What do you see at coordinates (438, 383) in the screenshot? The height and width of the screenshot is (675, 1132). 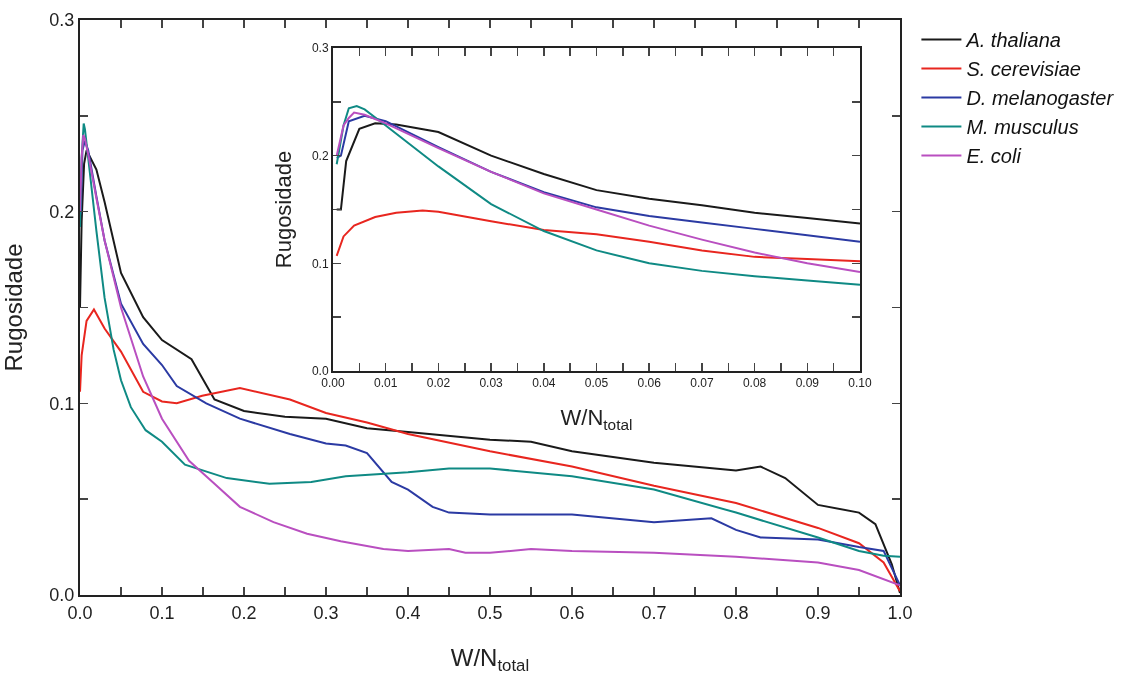 I see `x-tick-label: 0.02` at bounding box center [438, 383].